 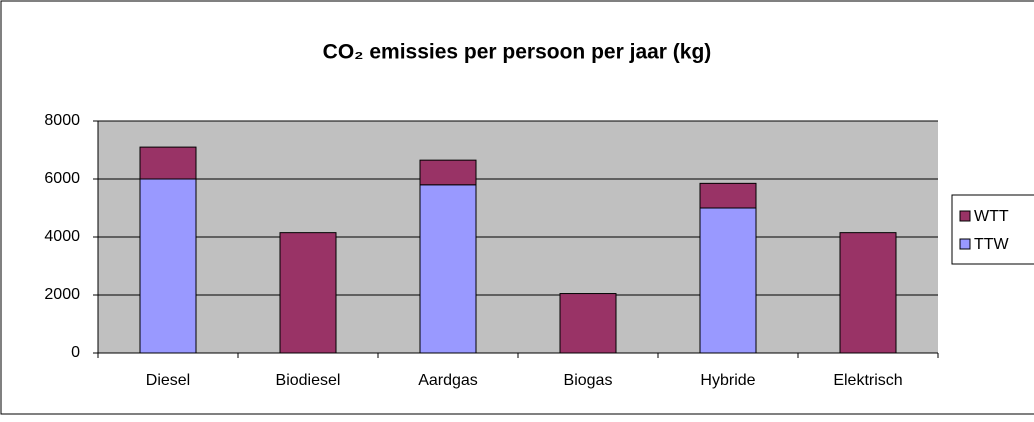 I want to click on legend-box, so click(x=992, y=229).